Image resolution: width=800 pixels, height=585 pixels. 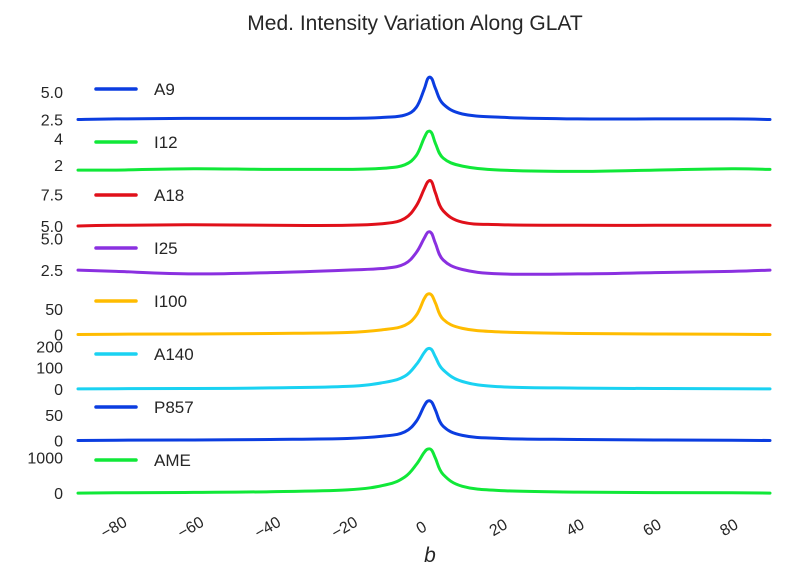 I want to click on series-line-i100, so click(x=424, y=314).